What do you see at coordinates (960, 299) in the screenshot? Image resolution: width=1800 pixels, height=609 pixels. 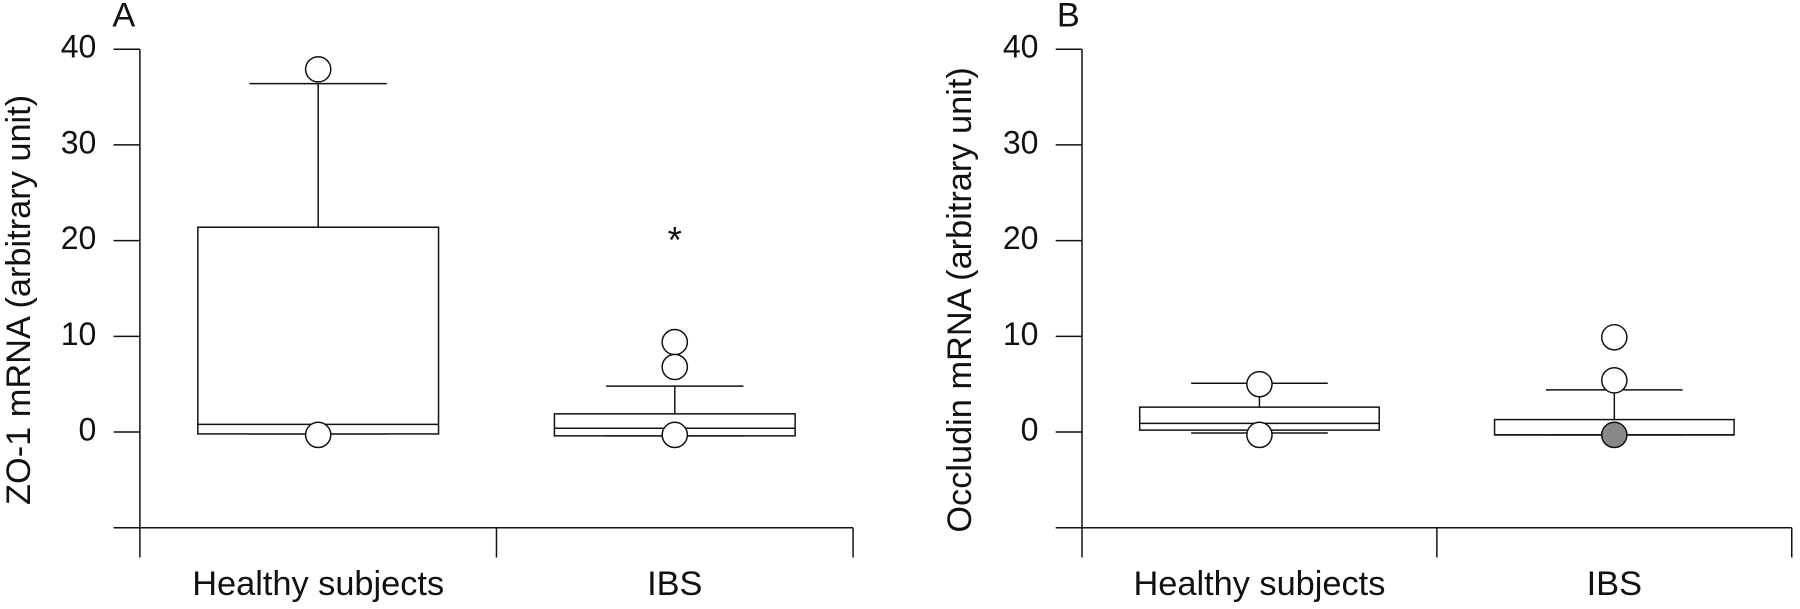 I see `y-axis-label: Occludin mRNA (arbitrary unit)` at bounding box center [960, 299].